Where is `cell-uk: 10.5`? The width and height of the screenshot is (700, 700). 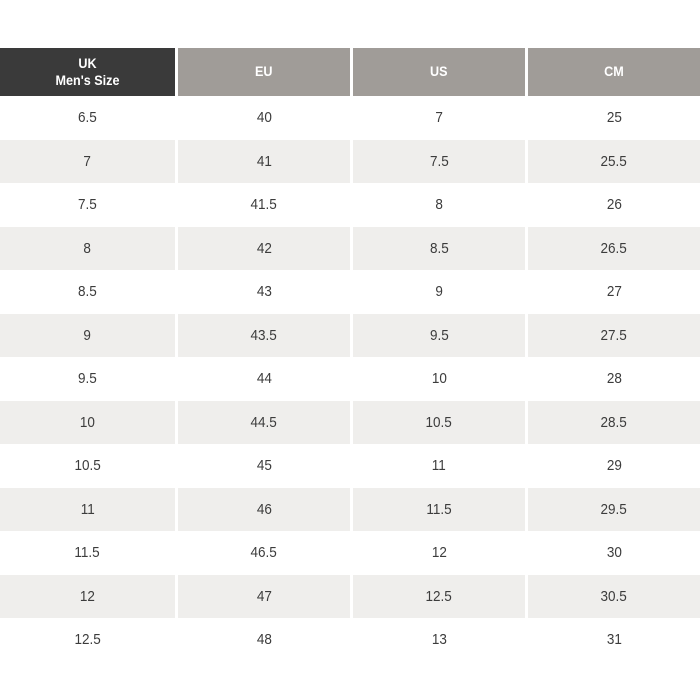
cell-uk: 10.5 is located at coordinates (87, 466).